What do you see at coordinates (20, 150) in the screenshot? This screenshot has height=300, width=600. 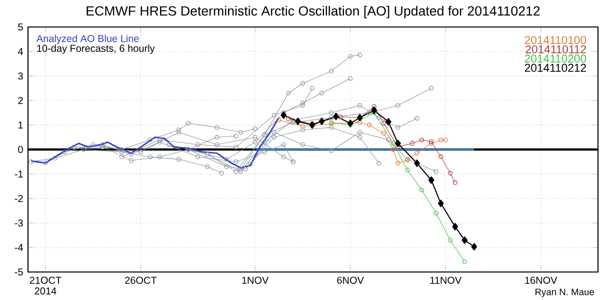 I see `y-tick-label: 0` at bounding box center [20, 150].